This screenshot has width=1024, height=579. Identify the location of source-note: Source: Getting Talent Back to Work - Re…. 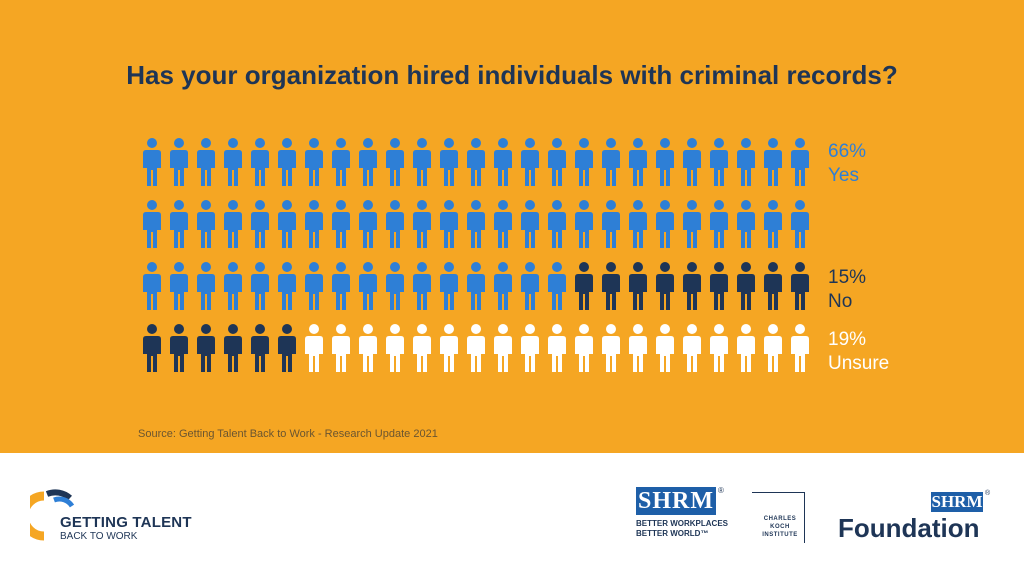
(288, 434).